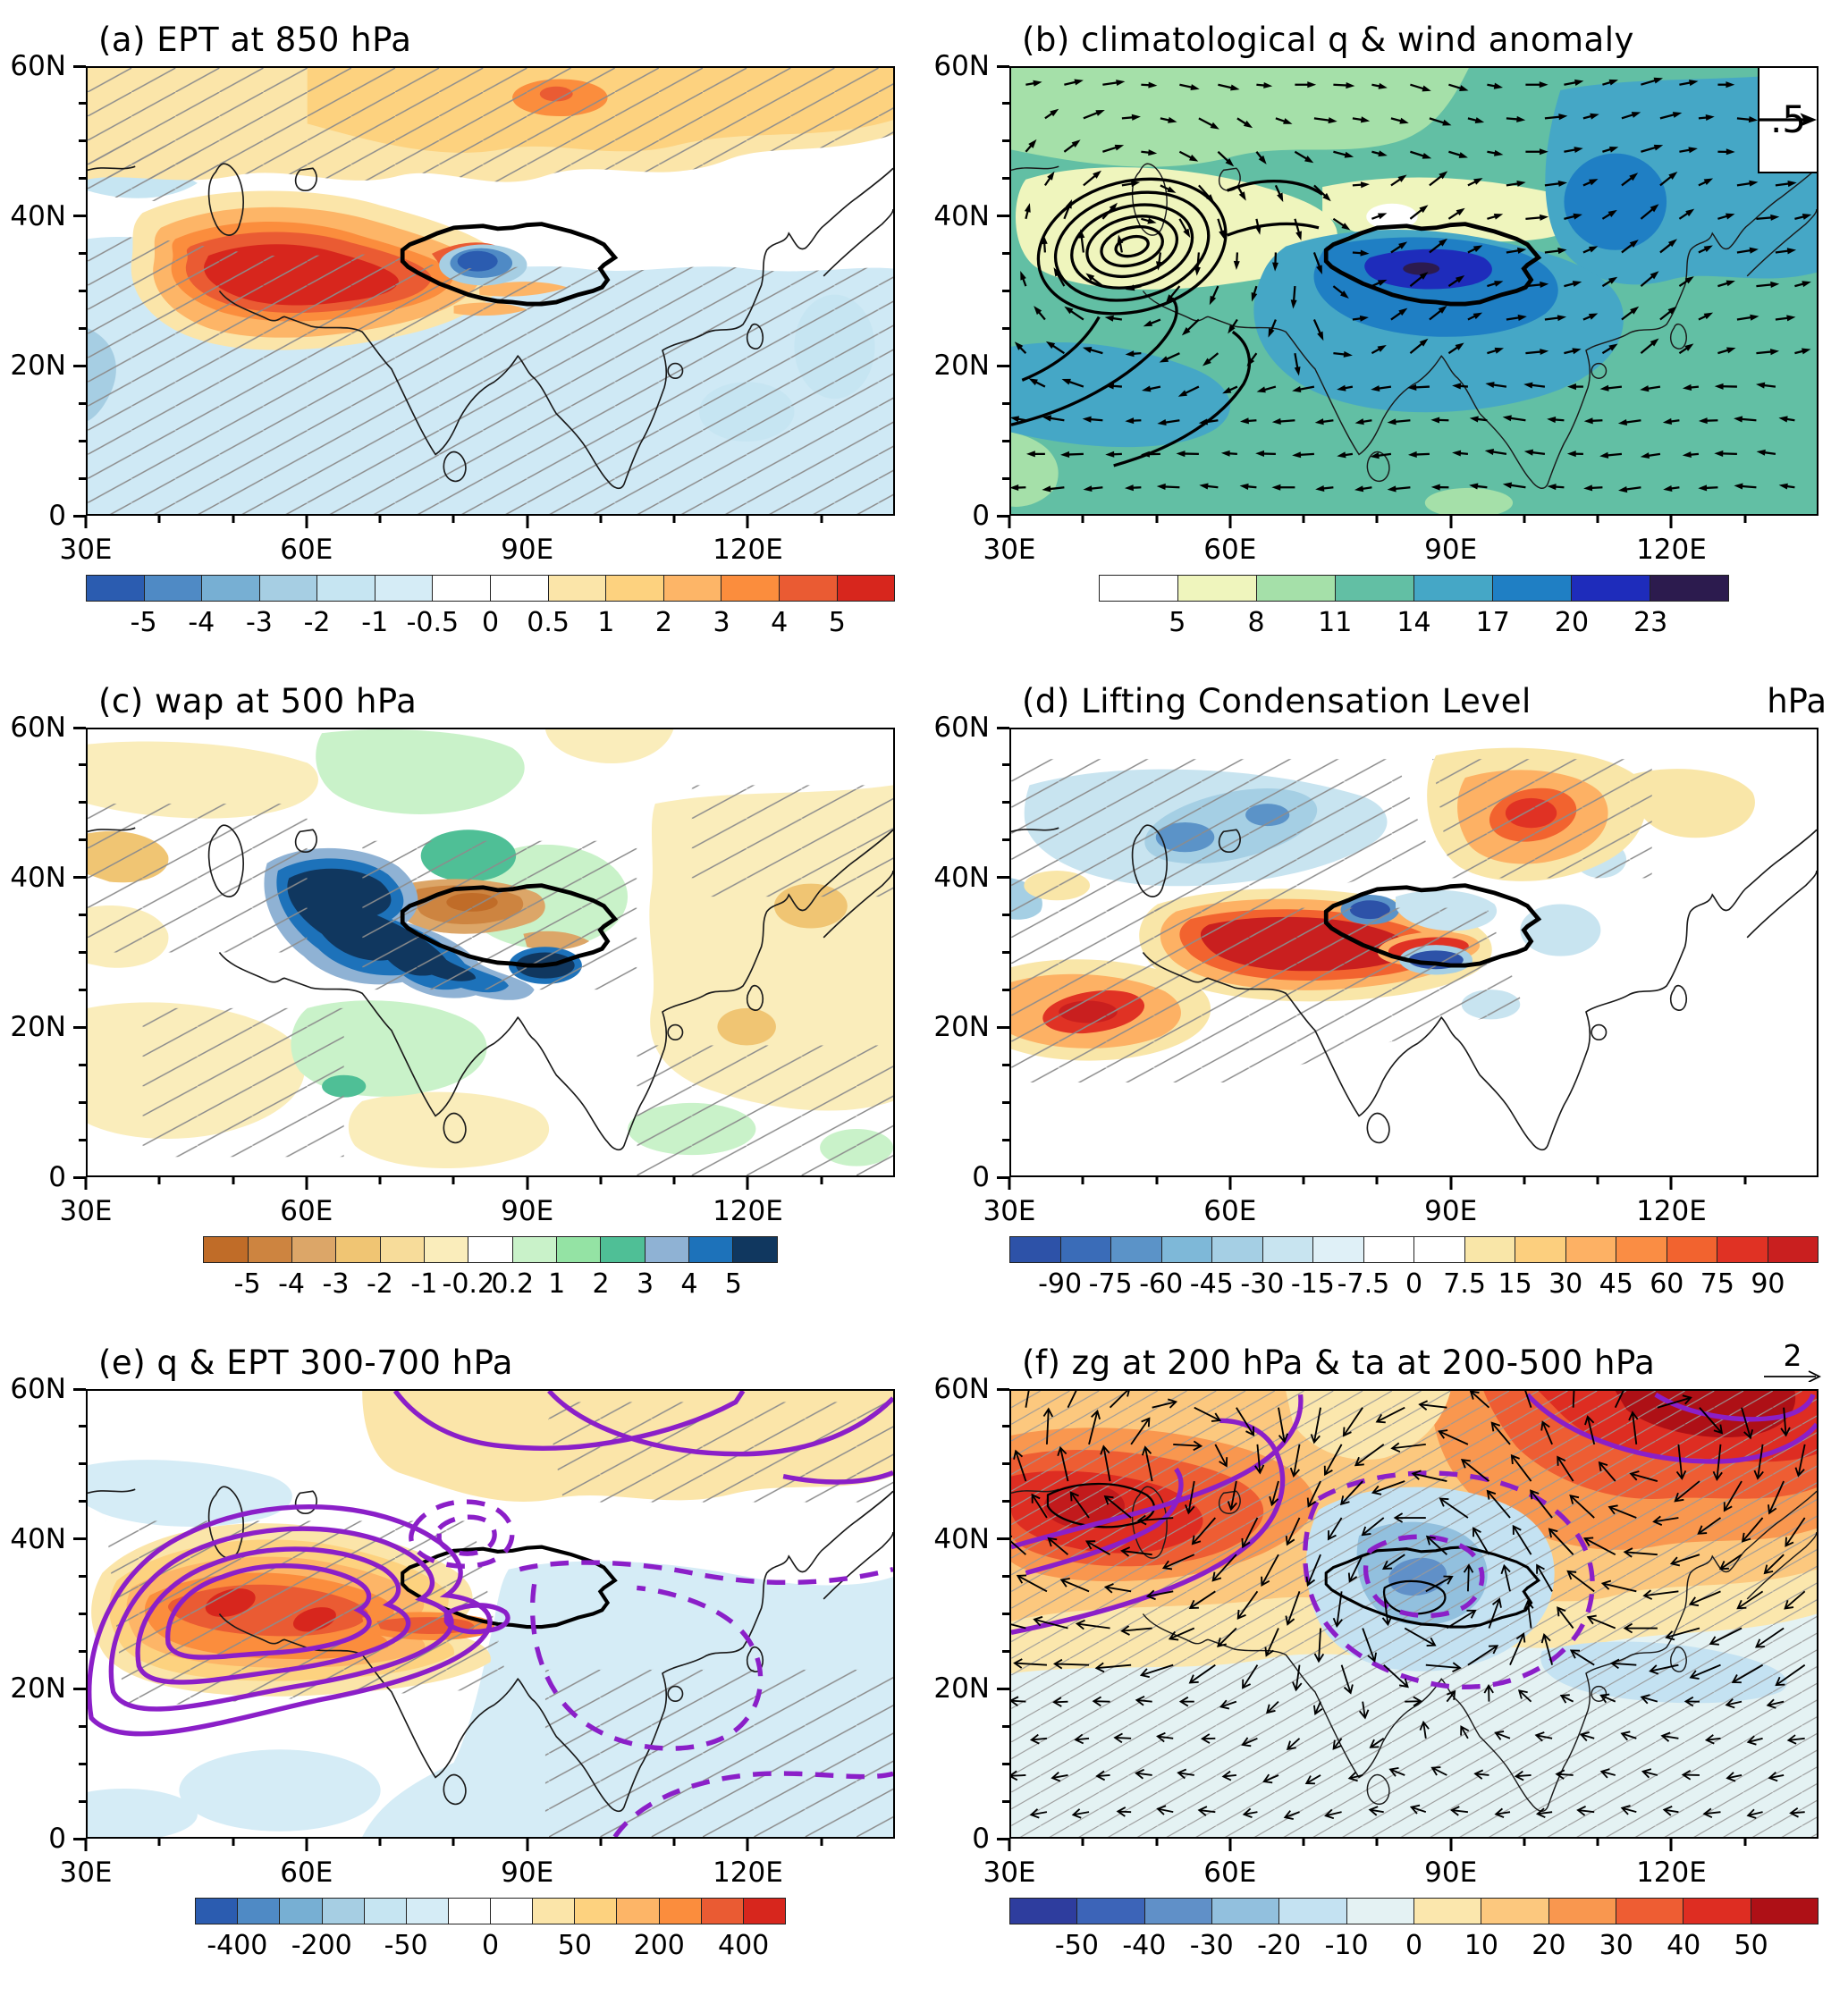 Image resolution: width=1848 pixels, height=1996 pixels. What do you see at coordinates (1492, 622) in the screenshot?
I see `colorbar-tick-label: 17` at bounding box center [1492, 622].